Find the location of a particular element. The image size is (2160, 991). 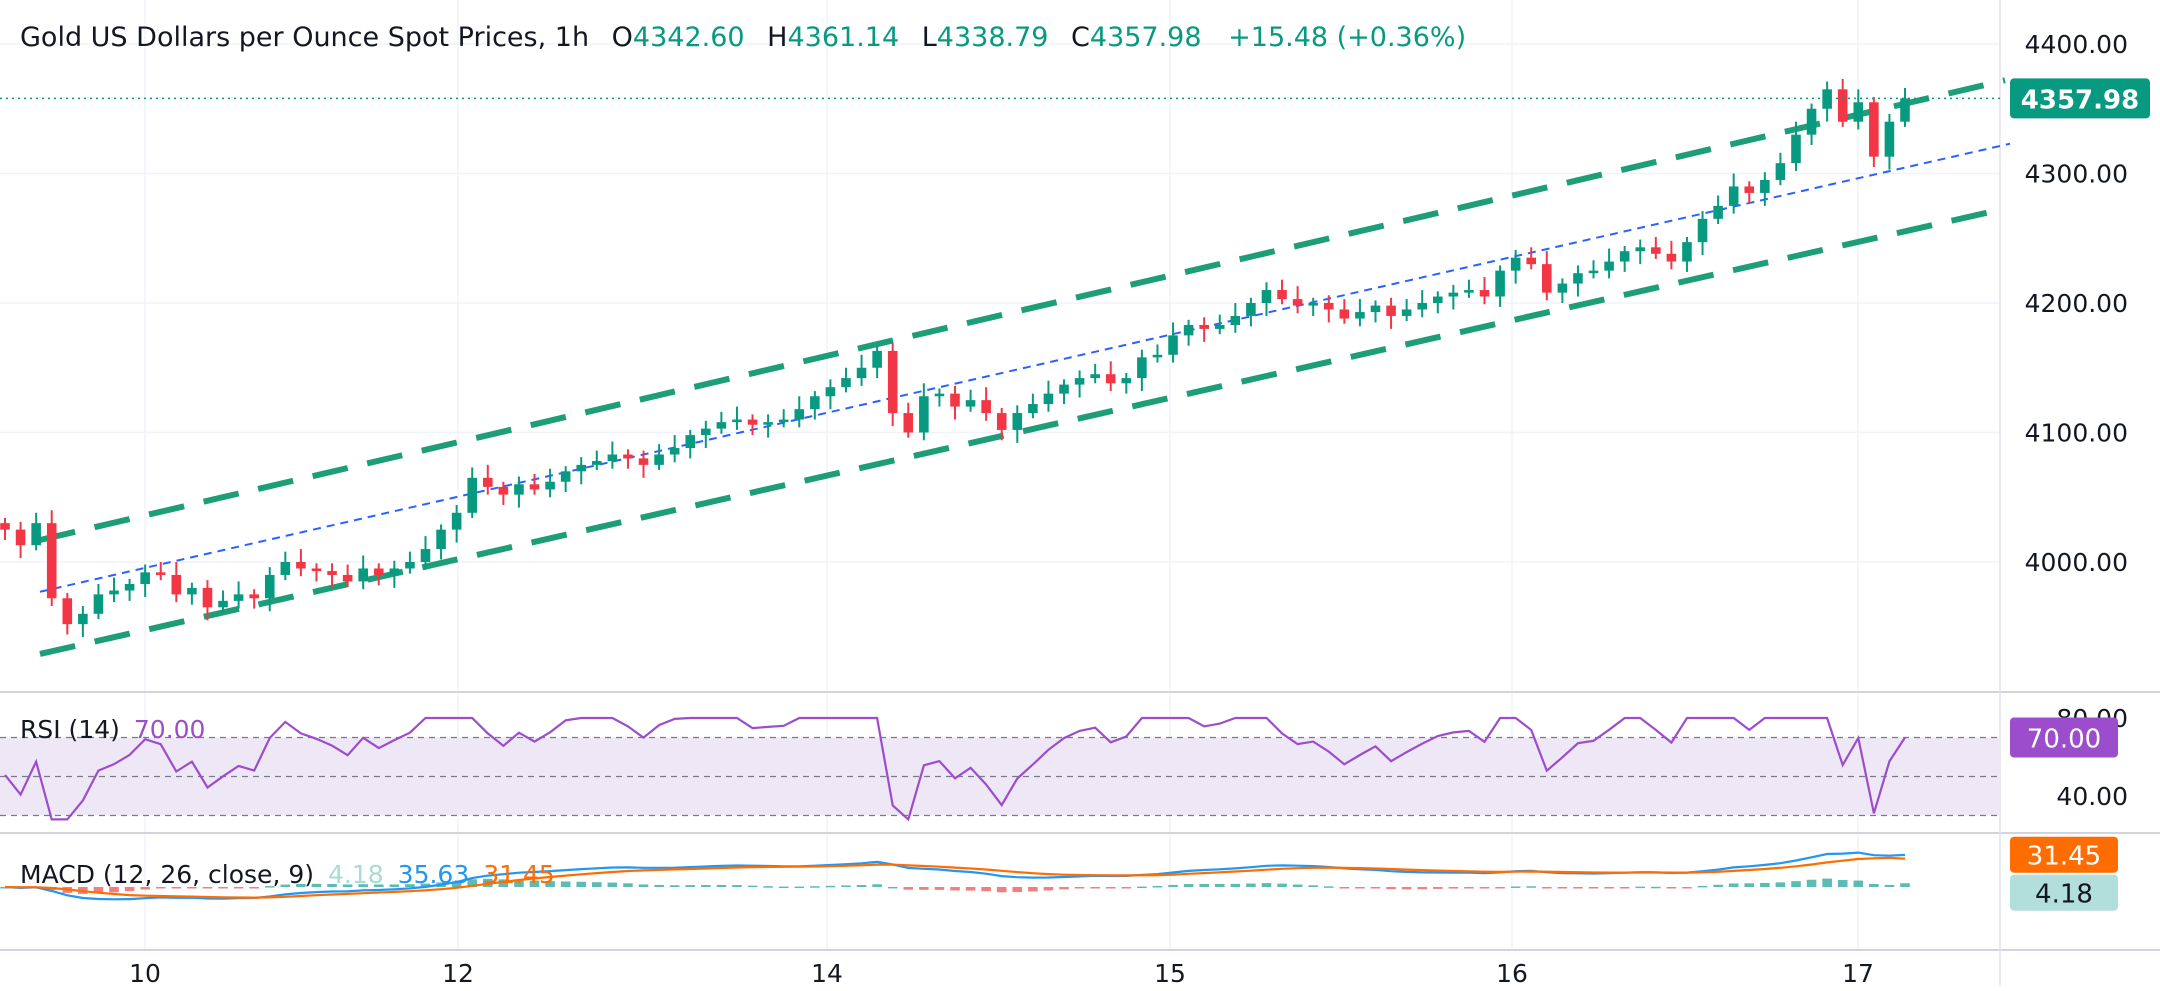

macd-pane: 31.45 4.18 is located at coordinates (1059, 873).